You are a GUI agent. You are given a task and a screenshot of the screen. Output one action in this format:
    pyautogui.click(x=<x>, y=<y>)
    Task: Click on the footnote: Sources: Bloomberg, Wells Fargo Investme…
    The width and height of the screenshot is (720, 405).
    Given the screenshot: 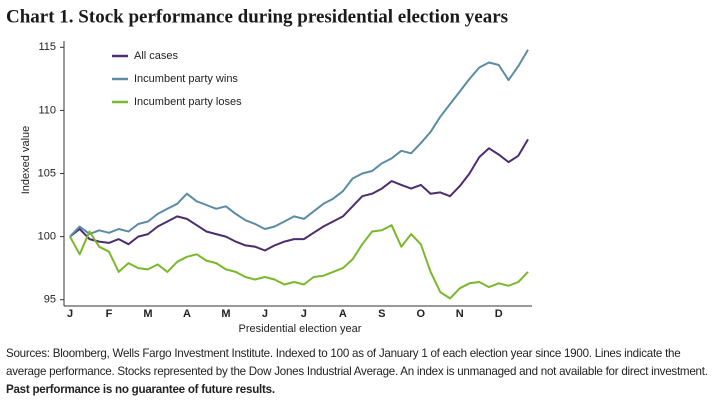 What is the action you would take?
    pyautogui.click(x=360, y=372)
    